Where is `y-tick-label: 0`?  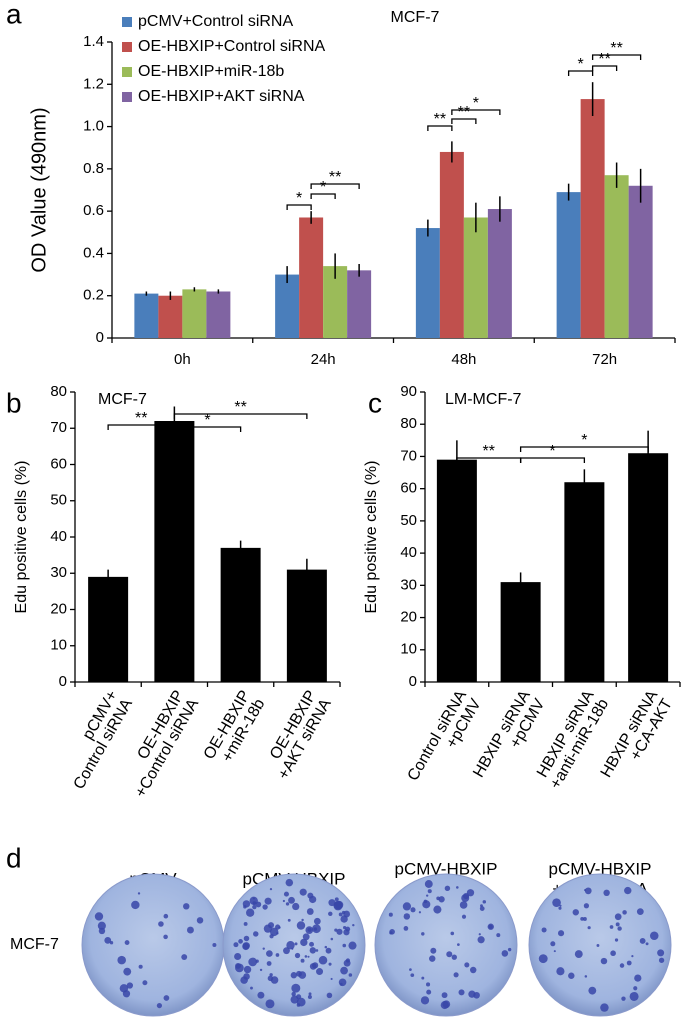 y-tick-label: 0 is located at coordinates (413, 681).